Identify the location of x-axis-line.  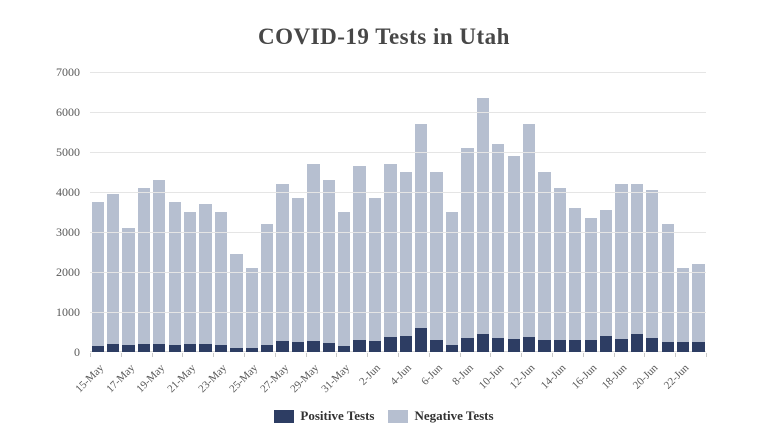
(398, 351).